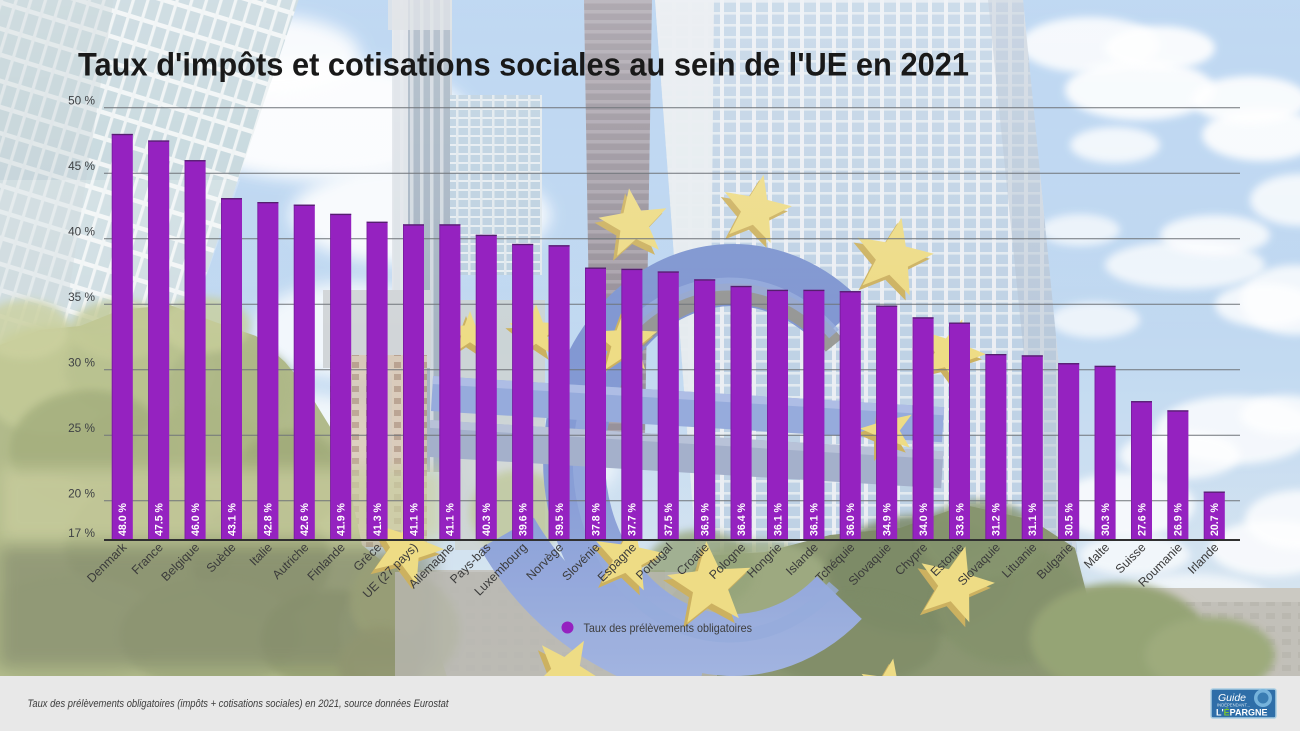 This screenshot has width=1300, height=731. Describe the element at coordinates (305, 519) in the screenshot. I see `svg-text: 42.6 %` at that location.